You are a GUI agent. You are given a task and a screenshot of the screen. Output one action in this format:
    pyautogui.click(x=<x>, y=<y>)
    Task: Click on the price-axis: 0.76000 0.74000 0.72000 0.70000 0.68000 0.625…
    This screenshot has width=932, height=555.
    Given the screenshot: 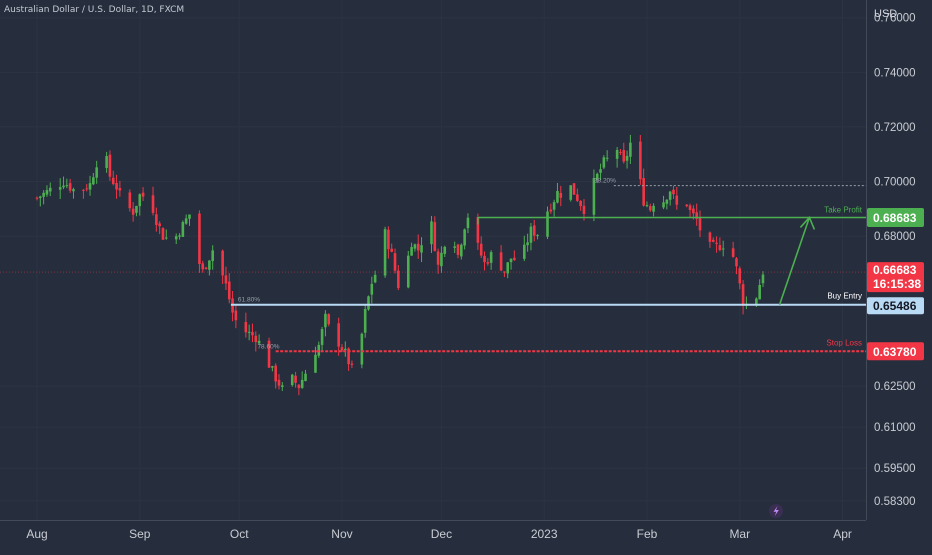 What is the action you would take?
    pyautogui.click(x=895, y=260)
    